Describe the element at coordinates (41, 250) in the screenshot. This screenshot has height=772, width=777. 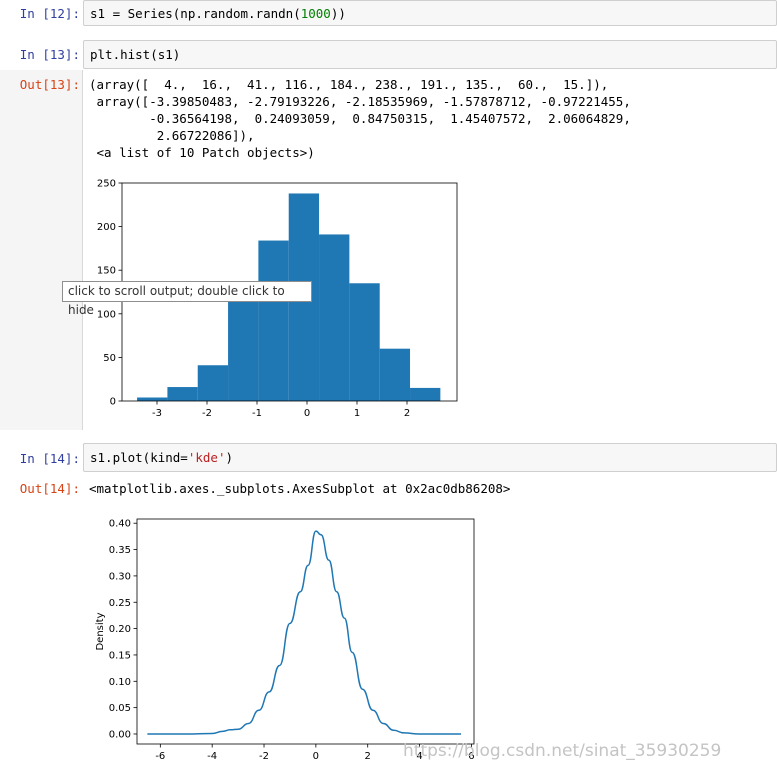
I see `output-scroll-area` at that location.